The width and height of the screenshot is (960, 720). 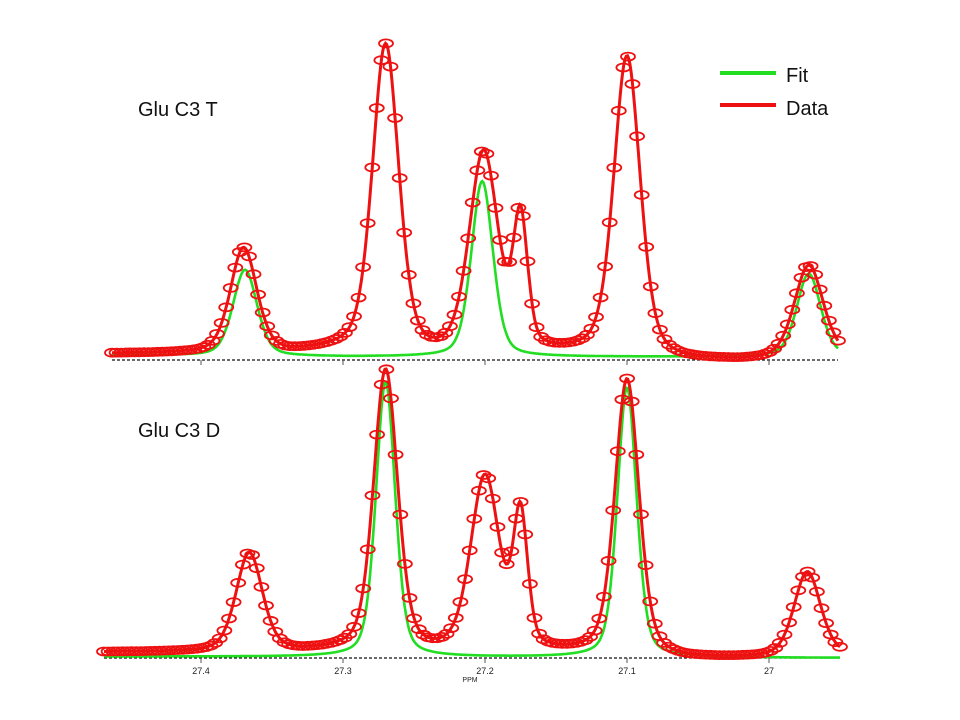 I want to click on legend: Fit Data, so click(x=774, y=92).